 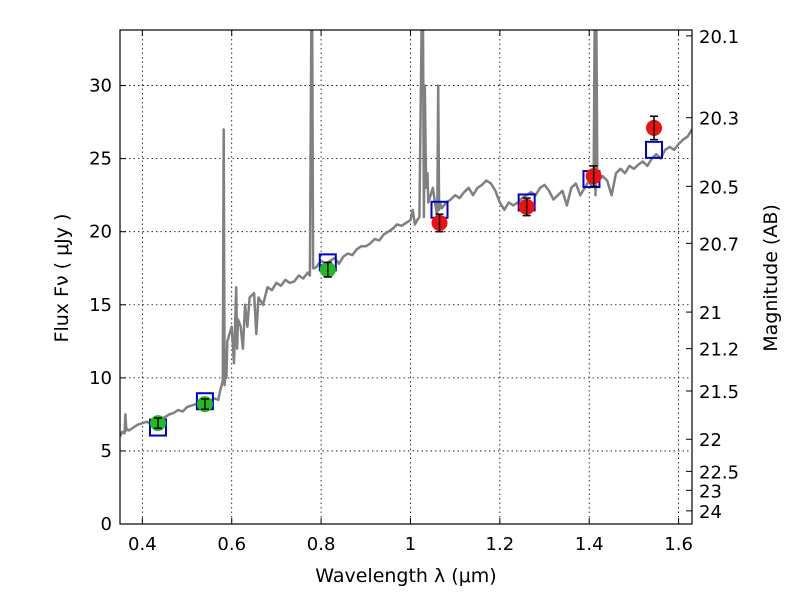 I want to click on y-tick-label: 5, so click(x=106, y=451).